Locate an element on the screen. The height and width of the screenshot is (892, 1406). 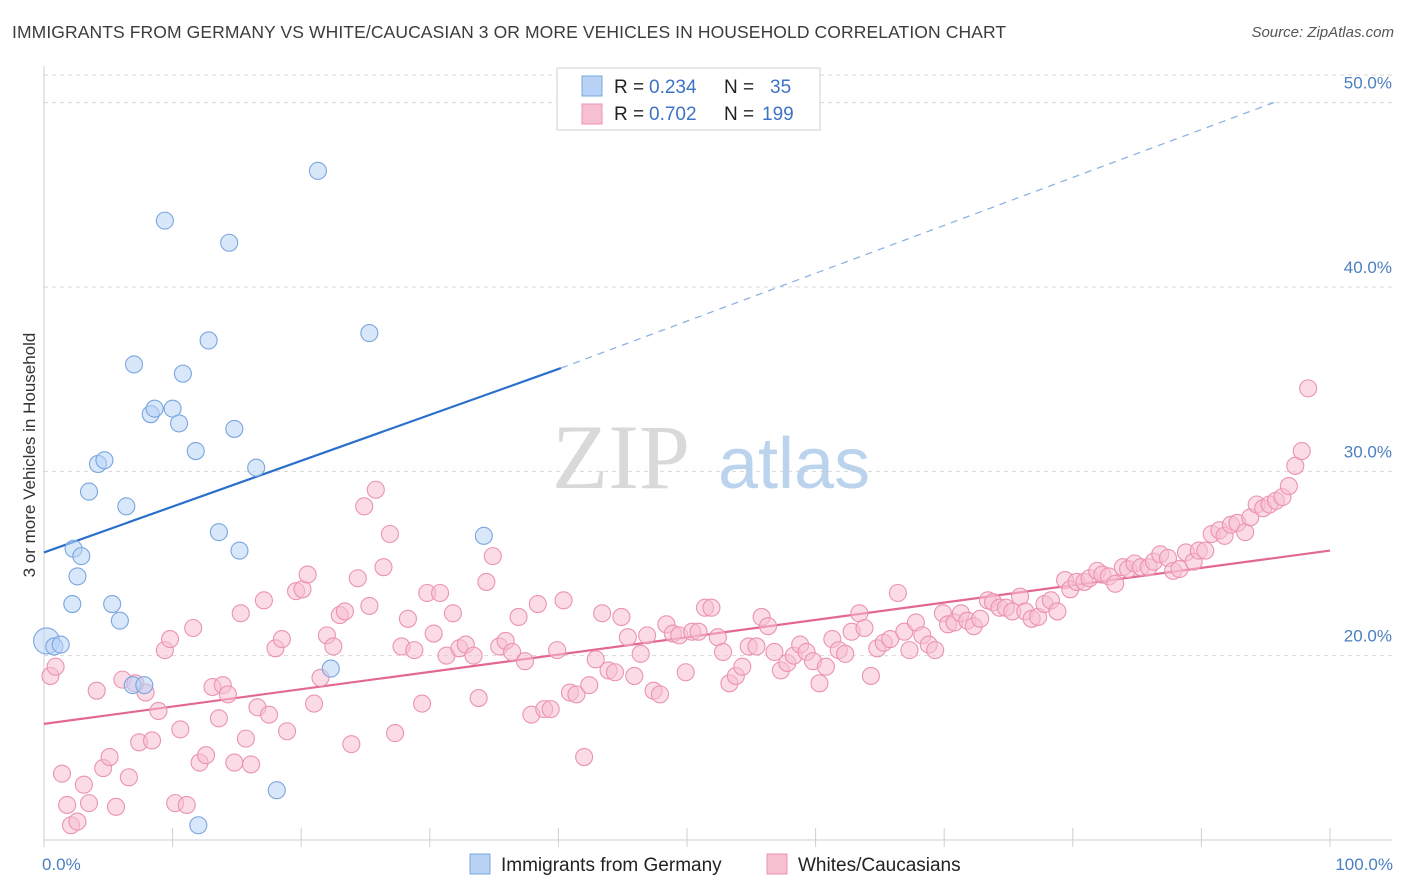
bottom-legend-swatch-pink is located at coordinates (777, 864).